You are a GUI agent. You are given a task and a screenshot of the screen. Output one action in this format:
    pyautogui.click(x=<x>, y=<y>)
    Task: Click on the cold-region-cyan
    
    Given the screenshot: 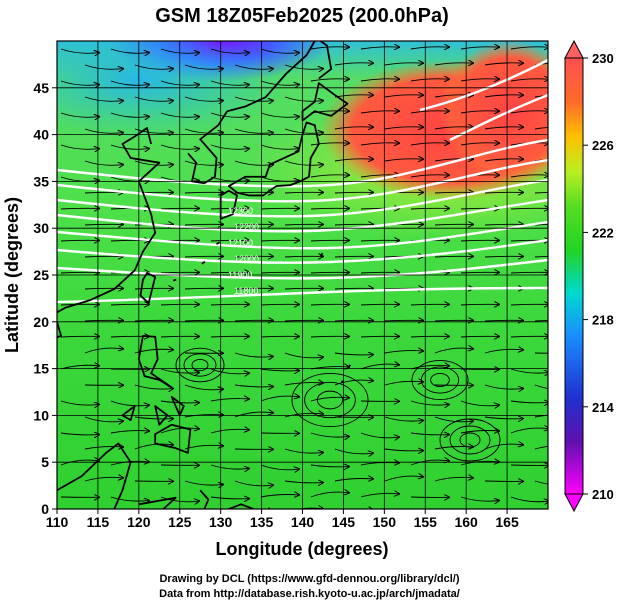 What is the action you would take?
    pyautogui.click(x=173, y=90)
    